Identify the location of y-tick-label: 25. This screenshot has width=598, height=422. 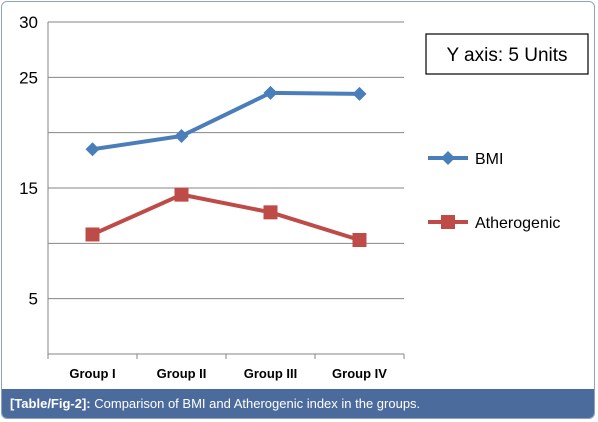
(28, 77).